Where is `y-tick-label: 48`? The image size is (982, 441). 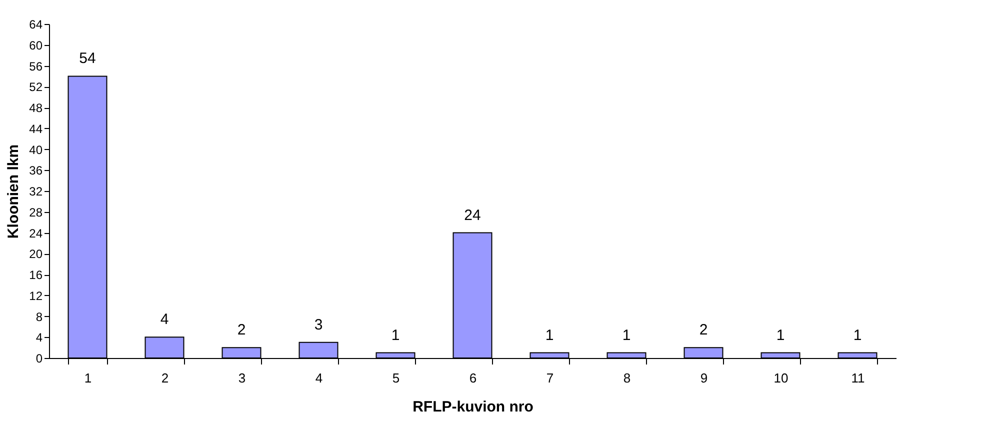 y-tick-label: 48 is located at coordinates (36, 108).